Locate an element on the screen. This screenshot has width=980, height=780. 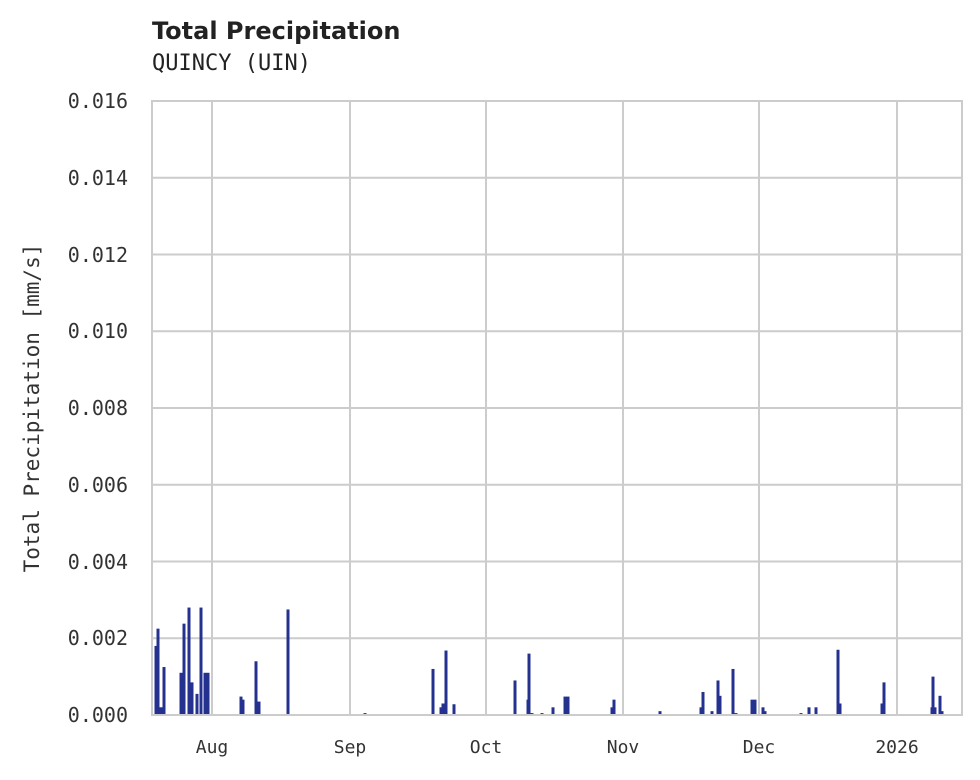
y-tick: 0.016 is located at coordinates (97, 101).